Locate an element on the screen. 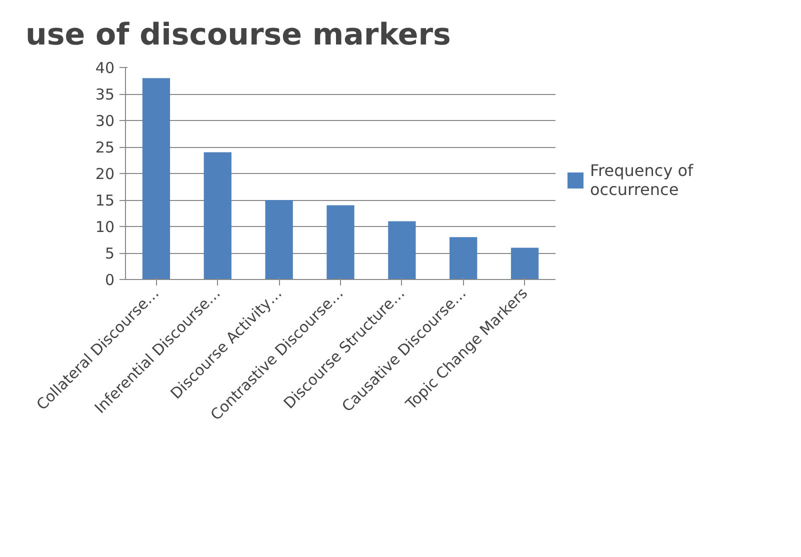 This screenshot has width=801, height=557. y-tick-label: 0 is located at coordinates (109, 280).